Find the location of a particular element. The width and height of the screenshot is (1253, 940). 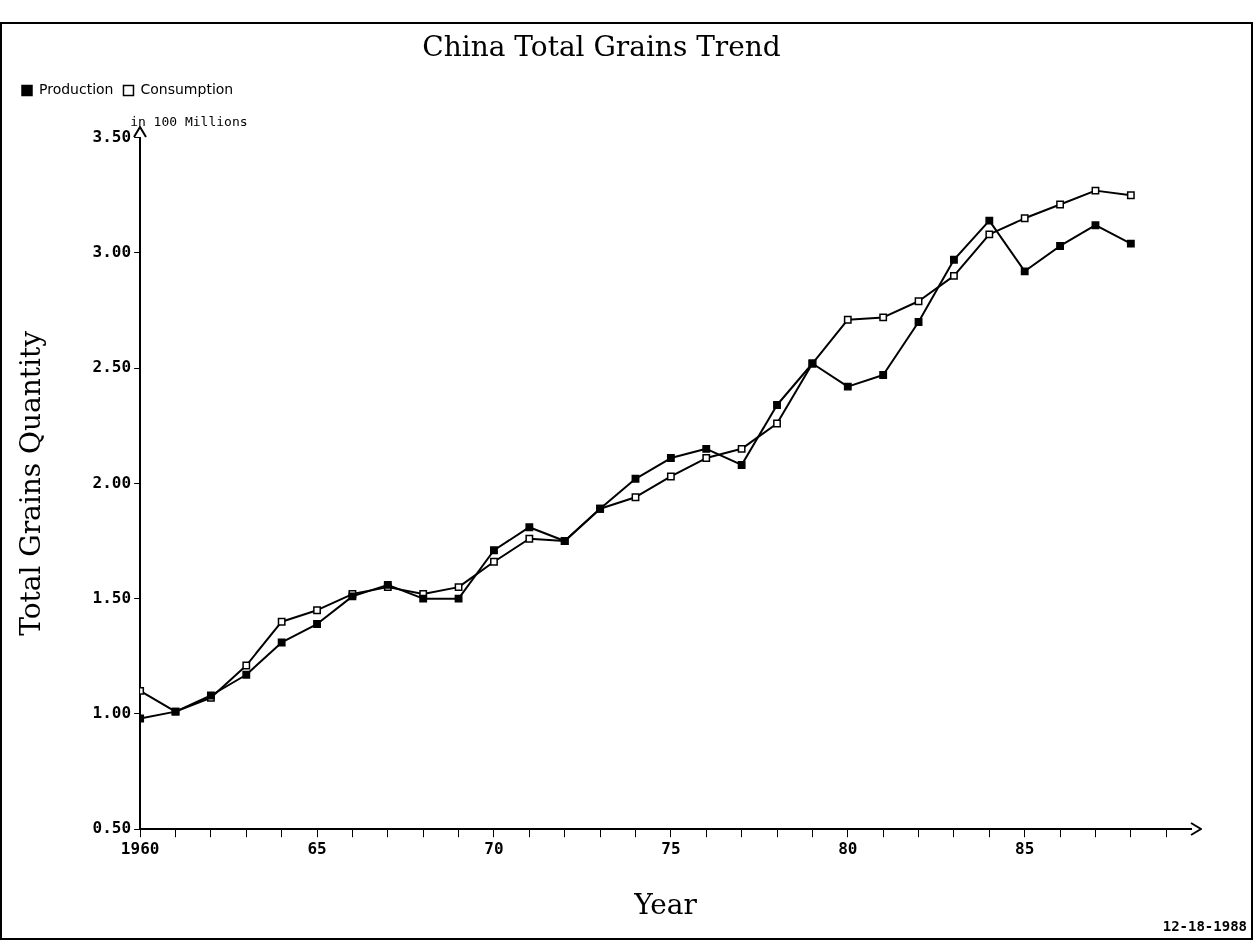

y-tick-label: 1.50 is located at coordinates (112, 597).